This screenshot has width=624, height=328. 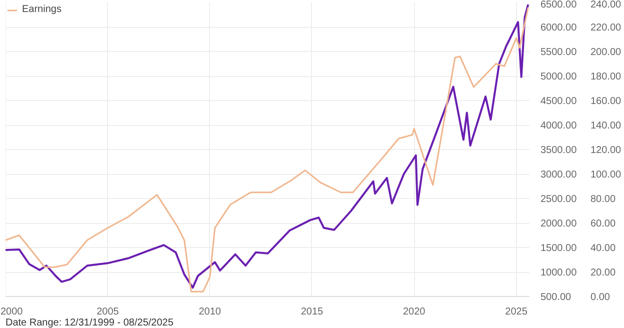 I want to click on y2-tick-label: 100.00, so click(x=606, y=175).